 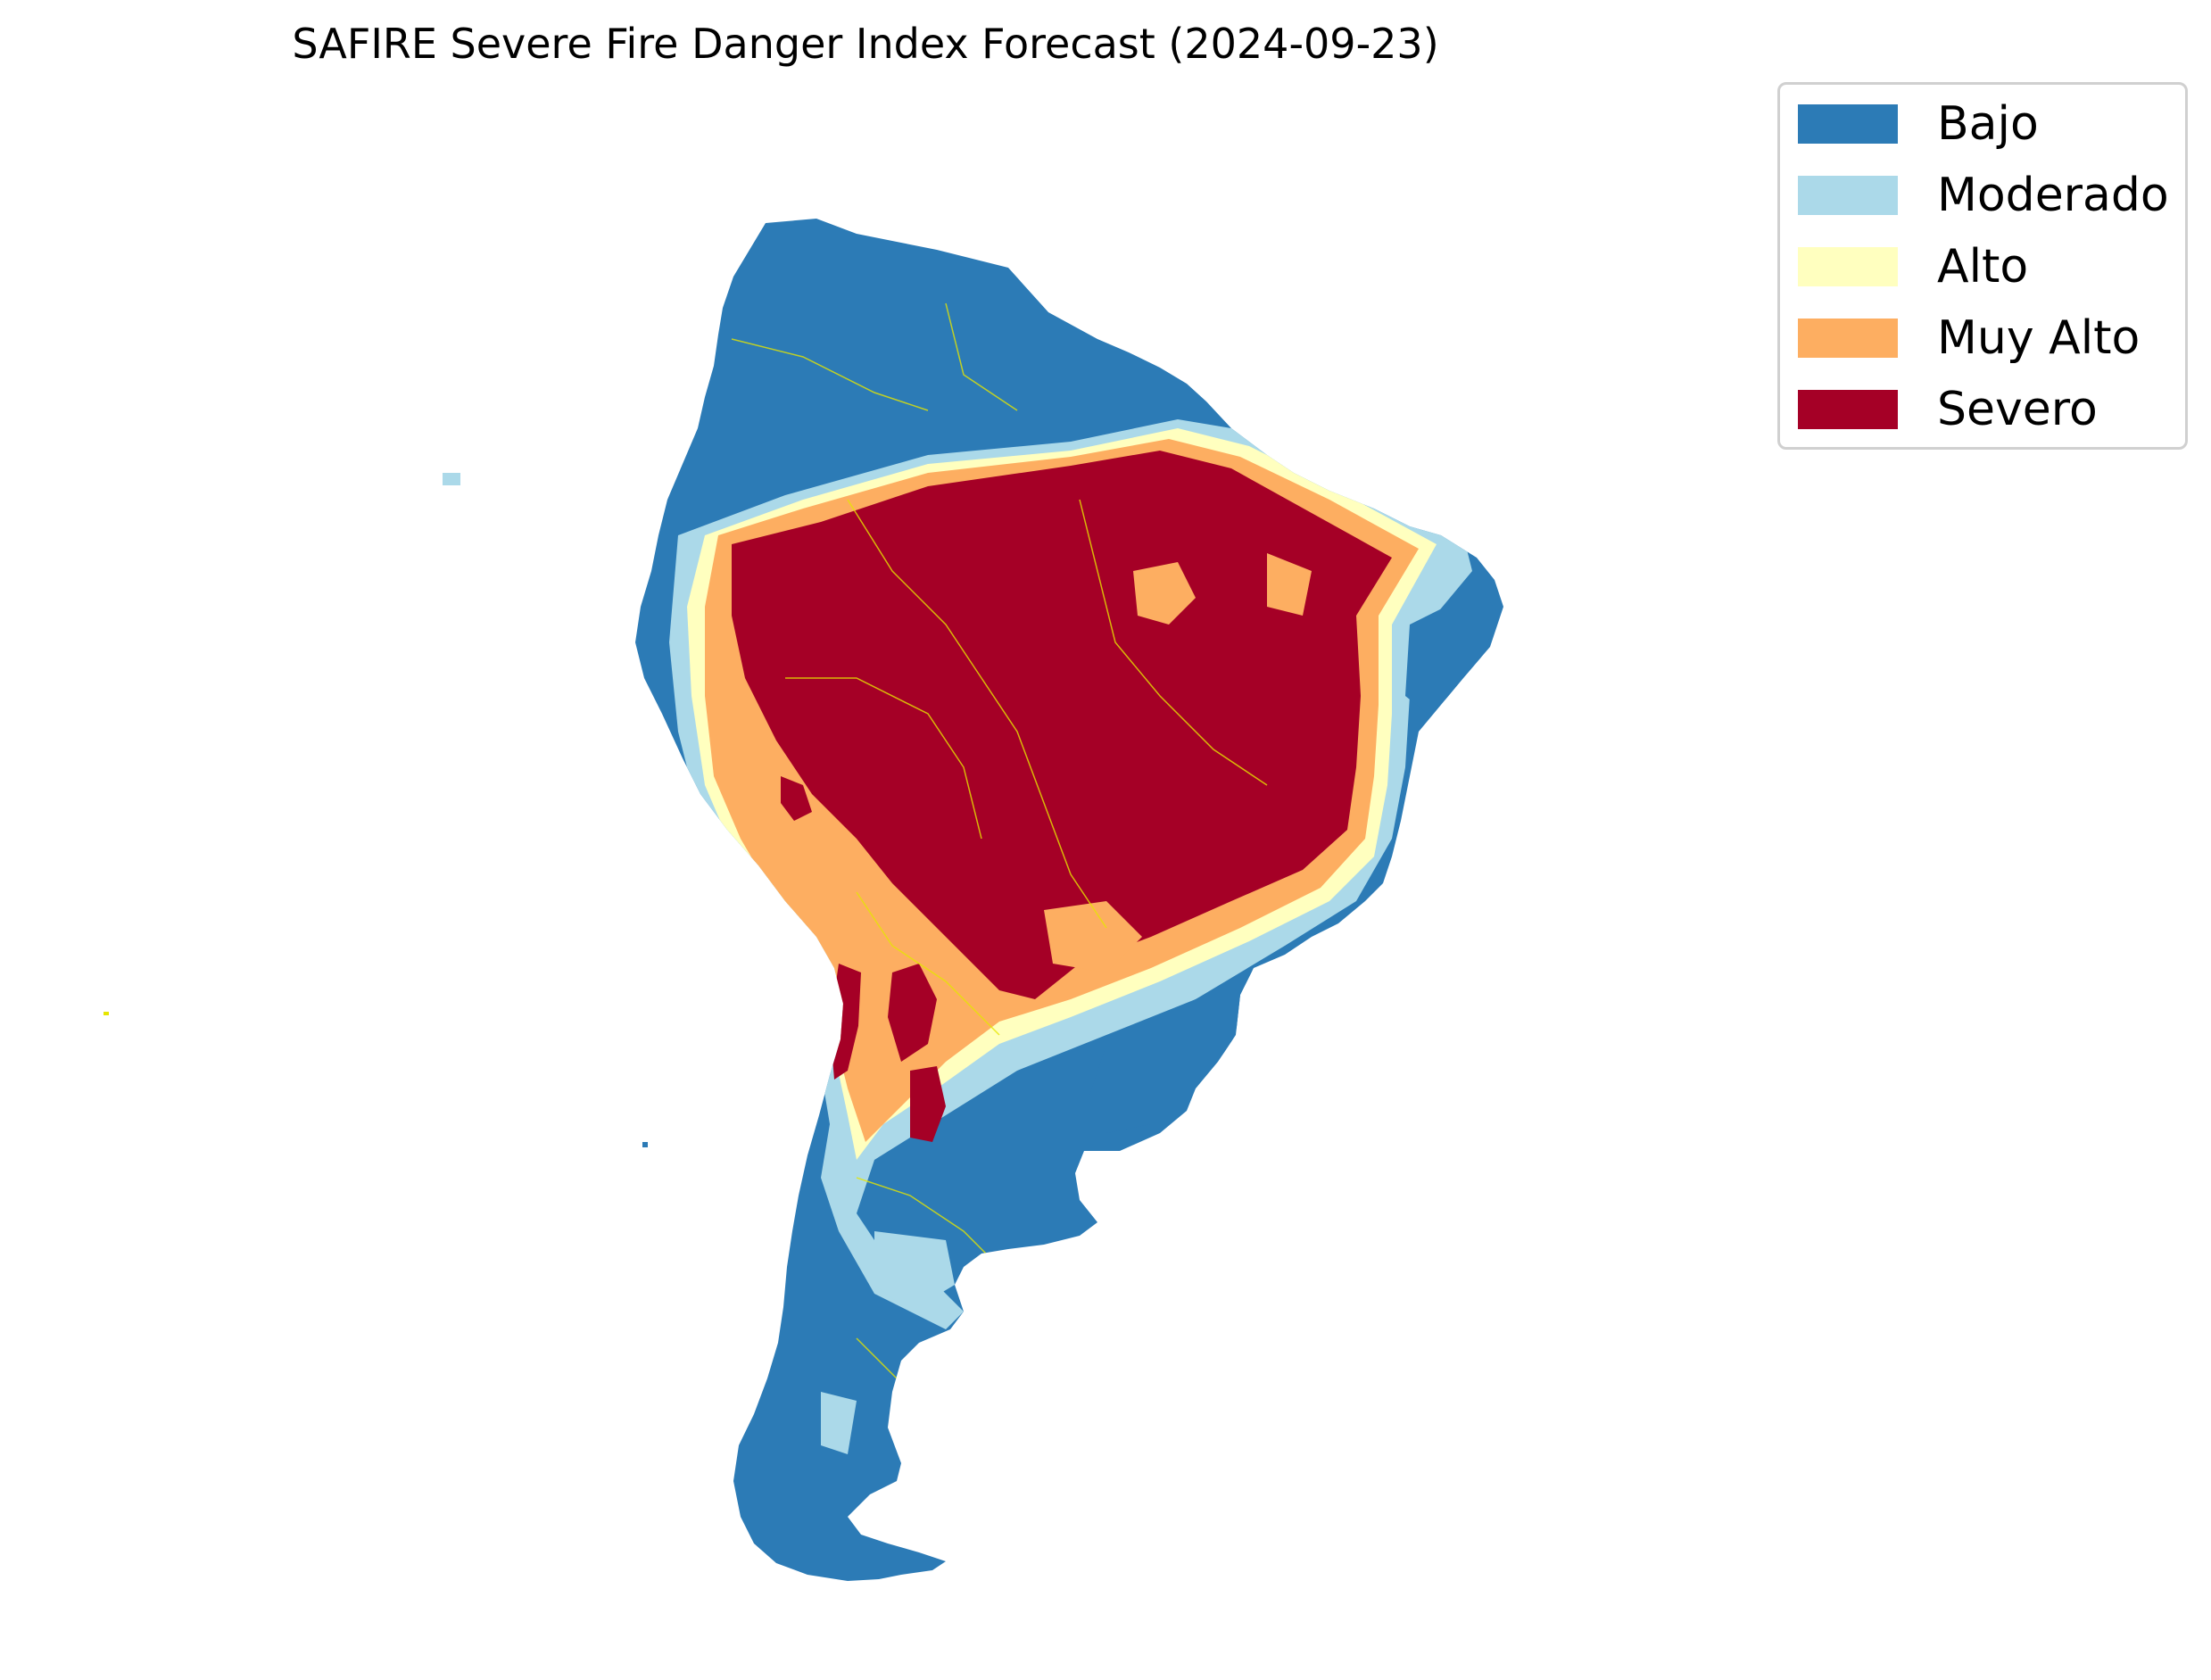 I want to click on legend-item-severo: Severo, so click(x=1948, y=409).